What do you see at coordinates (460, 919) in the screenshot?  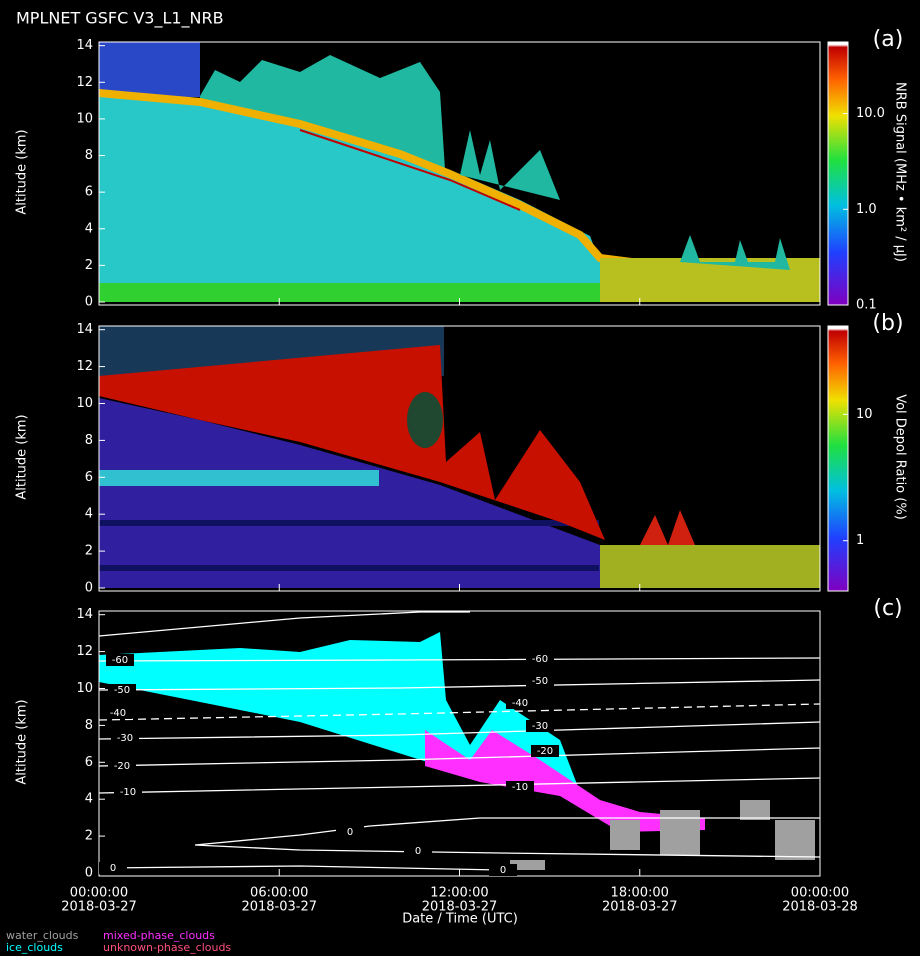 I see `x-axis-title: Date / Time (UTC)` at bounding box center [460, 919].